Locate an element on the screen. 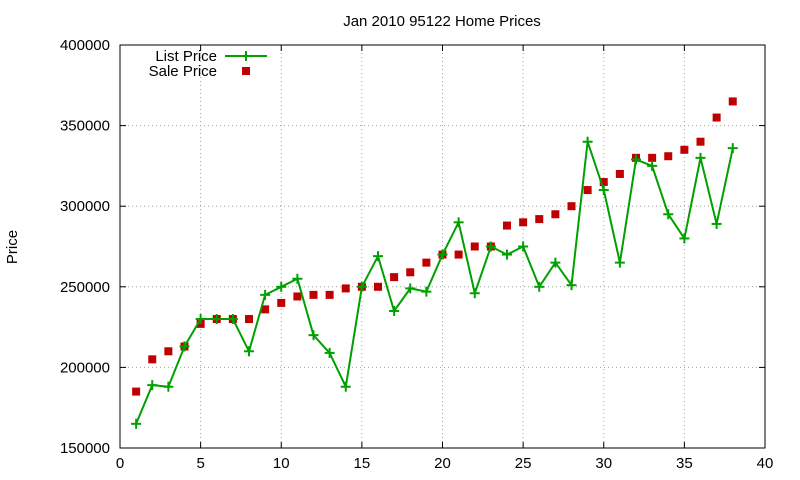 Image resolution: width=800 pixels, height=480 pixels. y-tick-label-2: 250000 is located at coordinates (85, 287).